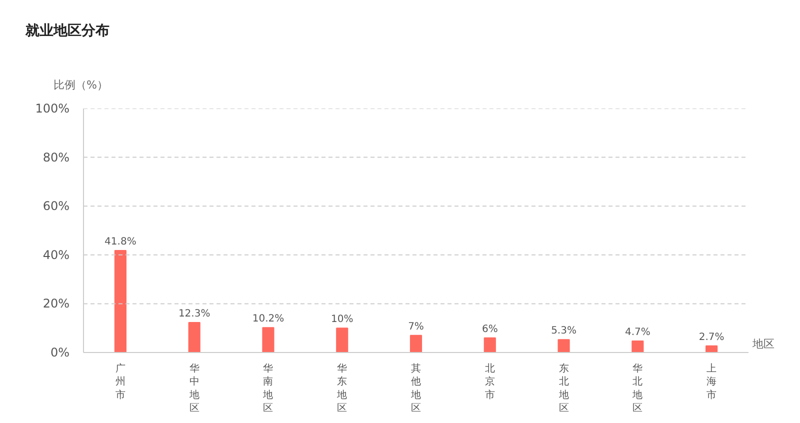  Describe the element at coordinates (56, 255) in the screenshot. I see `y-tick-label: 40%` at that location.